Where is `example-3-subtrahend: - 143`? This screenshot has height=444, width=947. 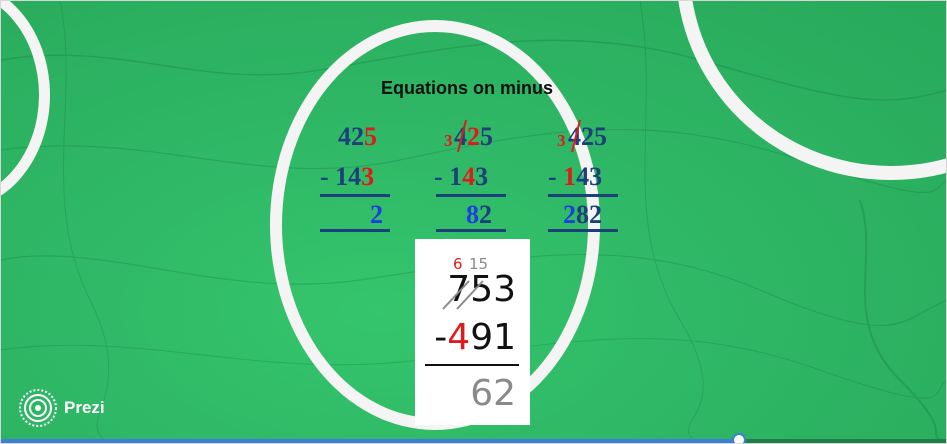 example-3-subtrahend: - 143 is located at coordinates (575, 176).